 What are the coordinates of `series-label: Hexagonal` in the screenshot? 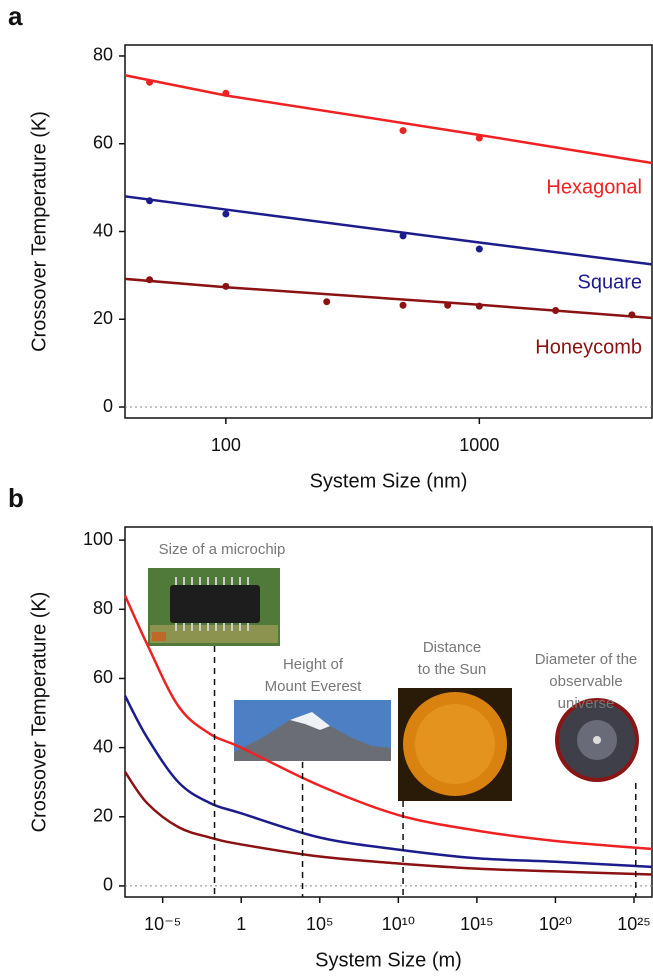 It's located at (594, 187).